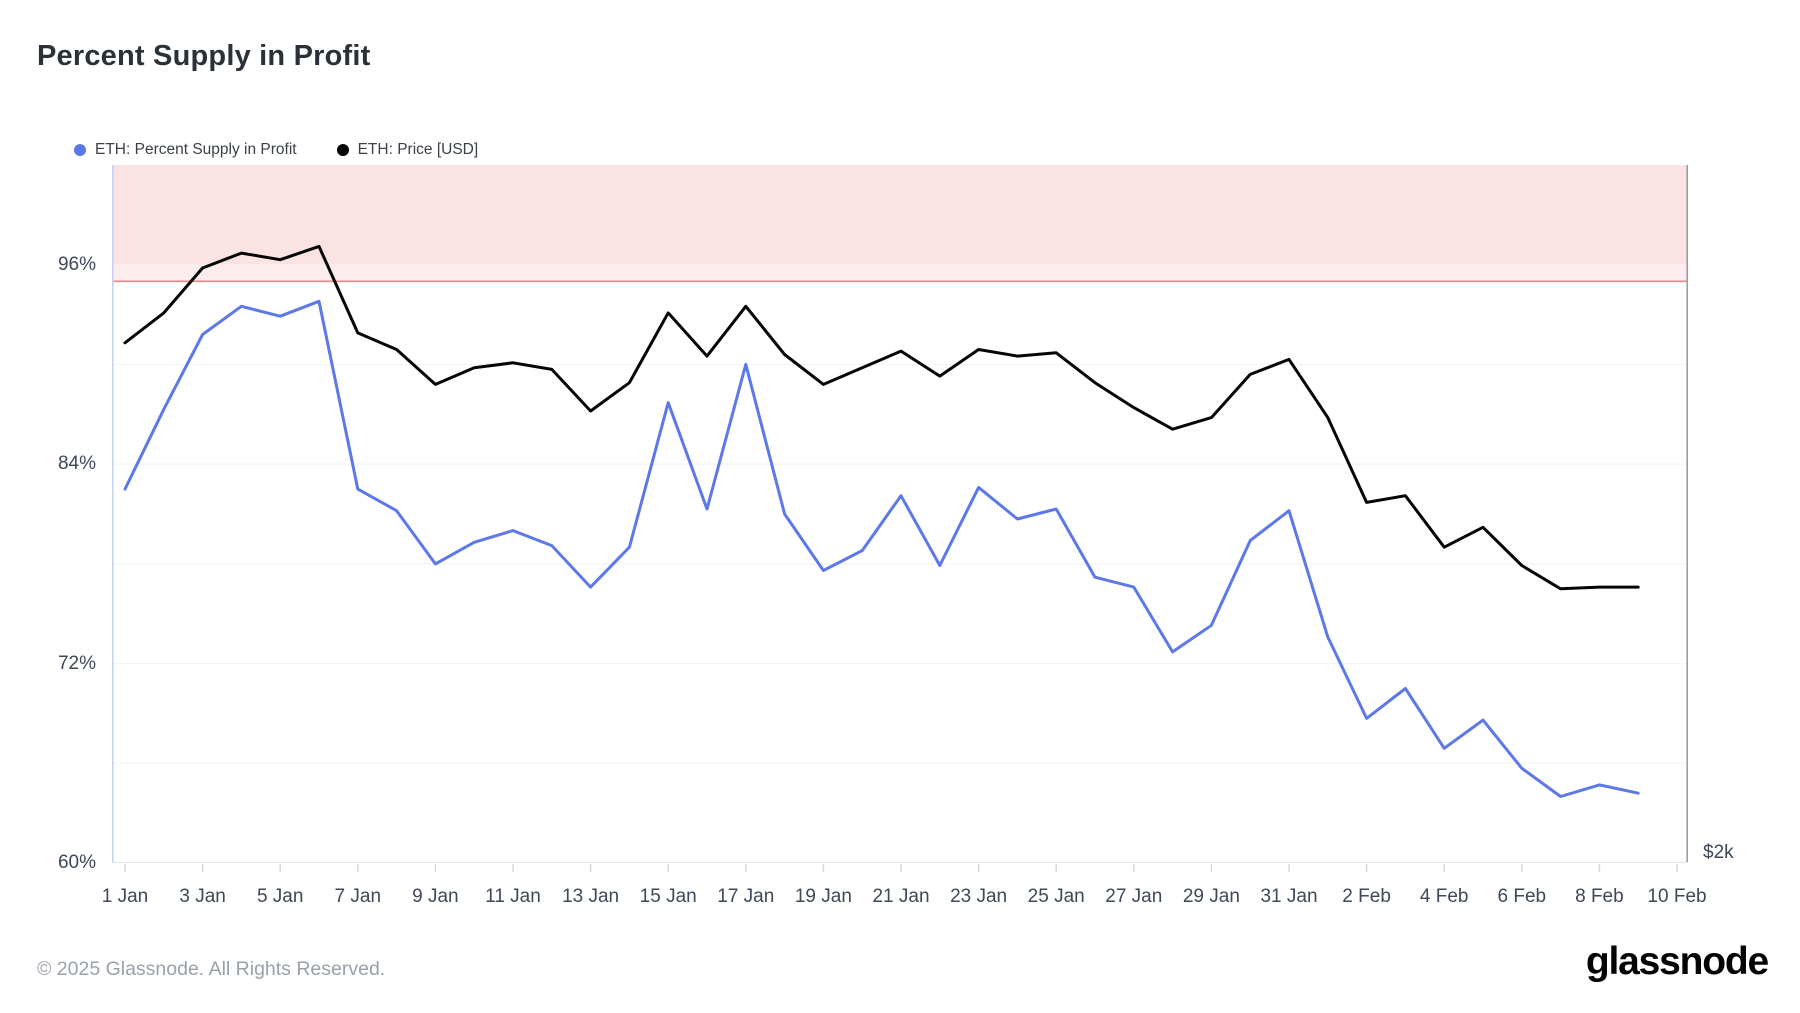 This screenshot has height=1013, width=1800. What do you see at coordinates (900, 273) in the screenshot?
I see `highlight-band-lower` at bounding box center [900, 273].